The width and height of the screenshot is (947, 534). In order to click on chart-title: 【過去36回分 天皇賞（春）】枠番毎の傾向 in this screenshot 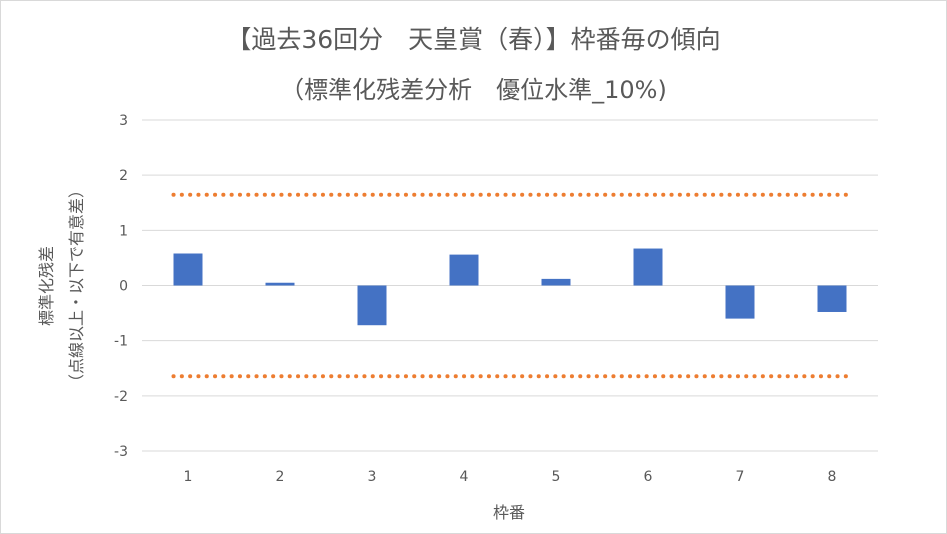, I will do `click(473, 39)`.